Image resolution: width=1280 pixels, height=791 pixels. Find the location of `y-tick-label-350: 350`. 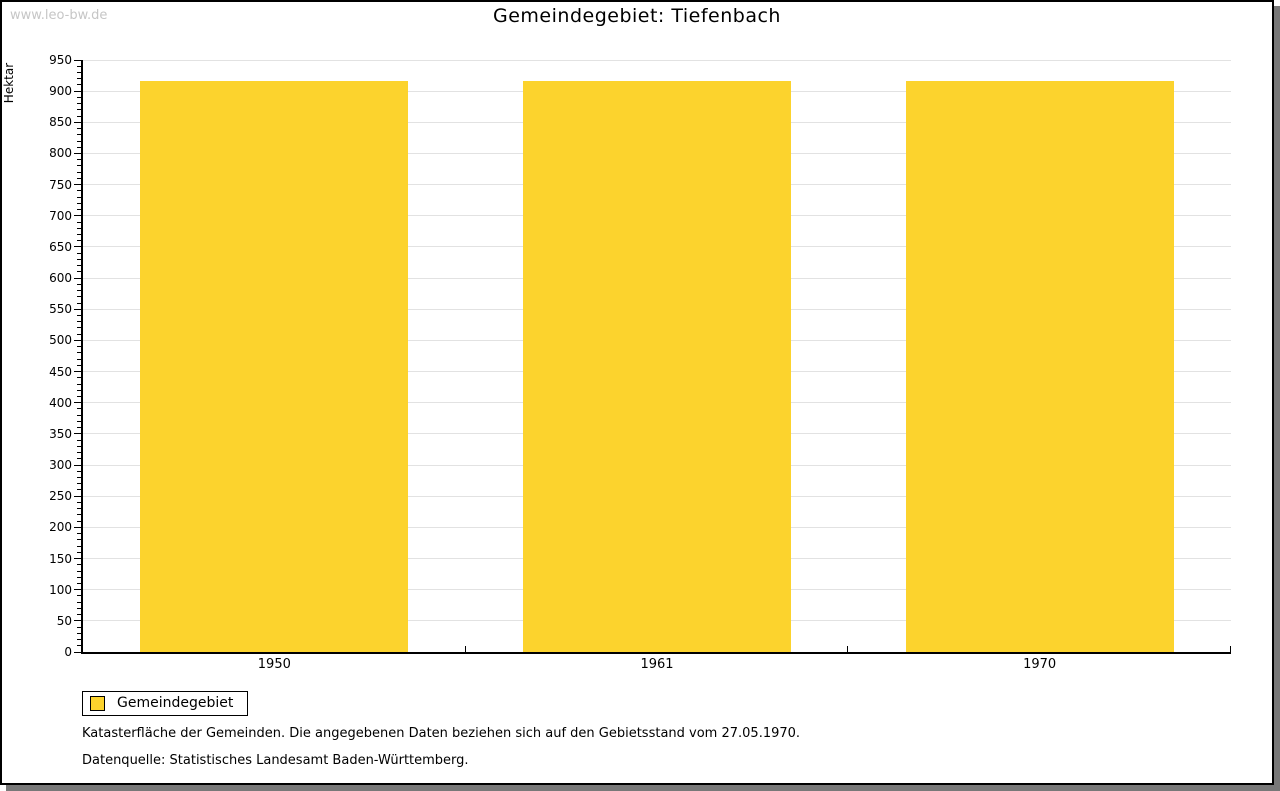

y-tick-label-350: 350 is located at coordinates (60, 433).